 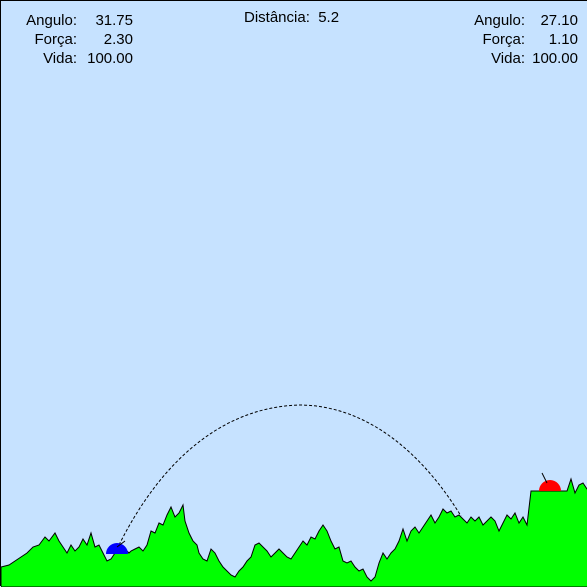 I want to click on player1-angle-value: 31.75, so click(x=114, y=20).